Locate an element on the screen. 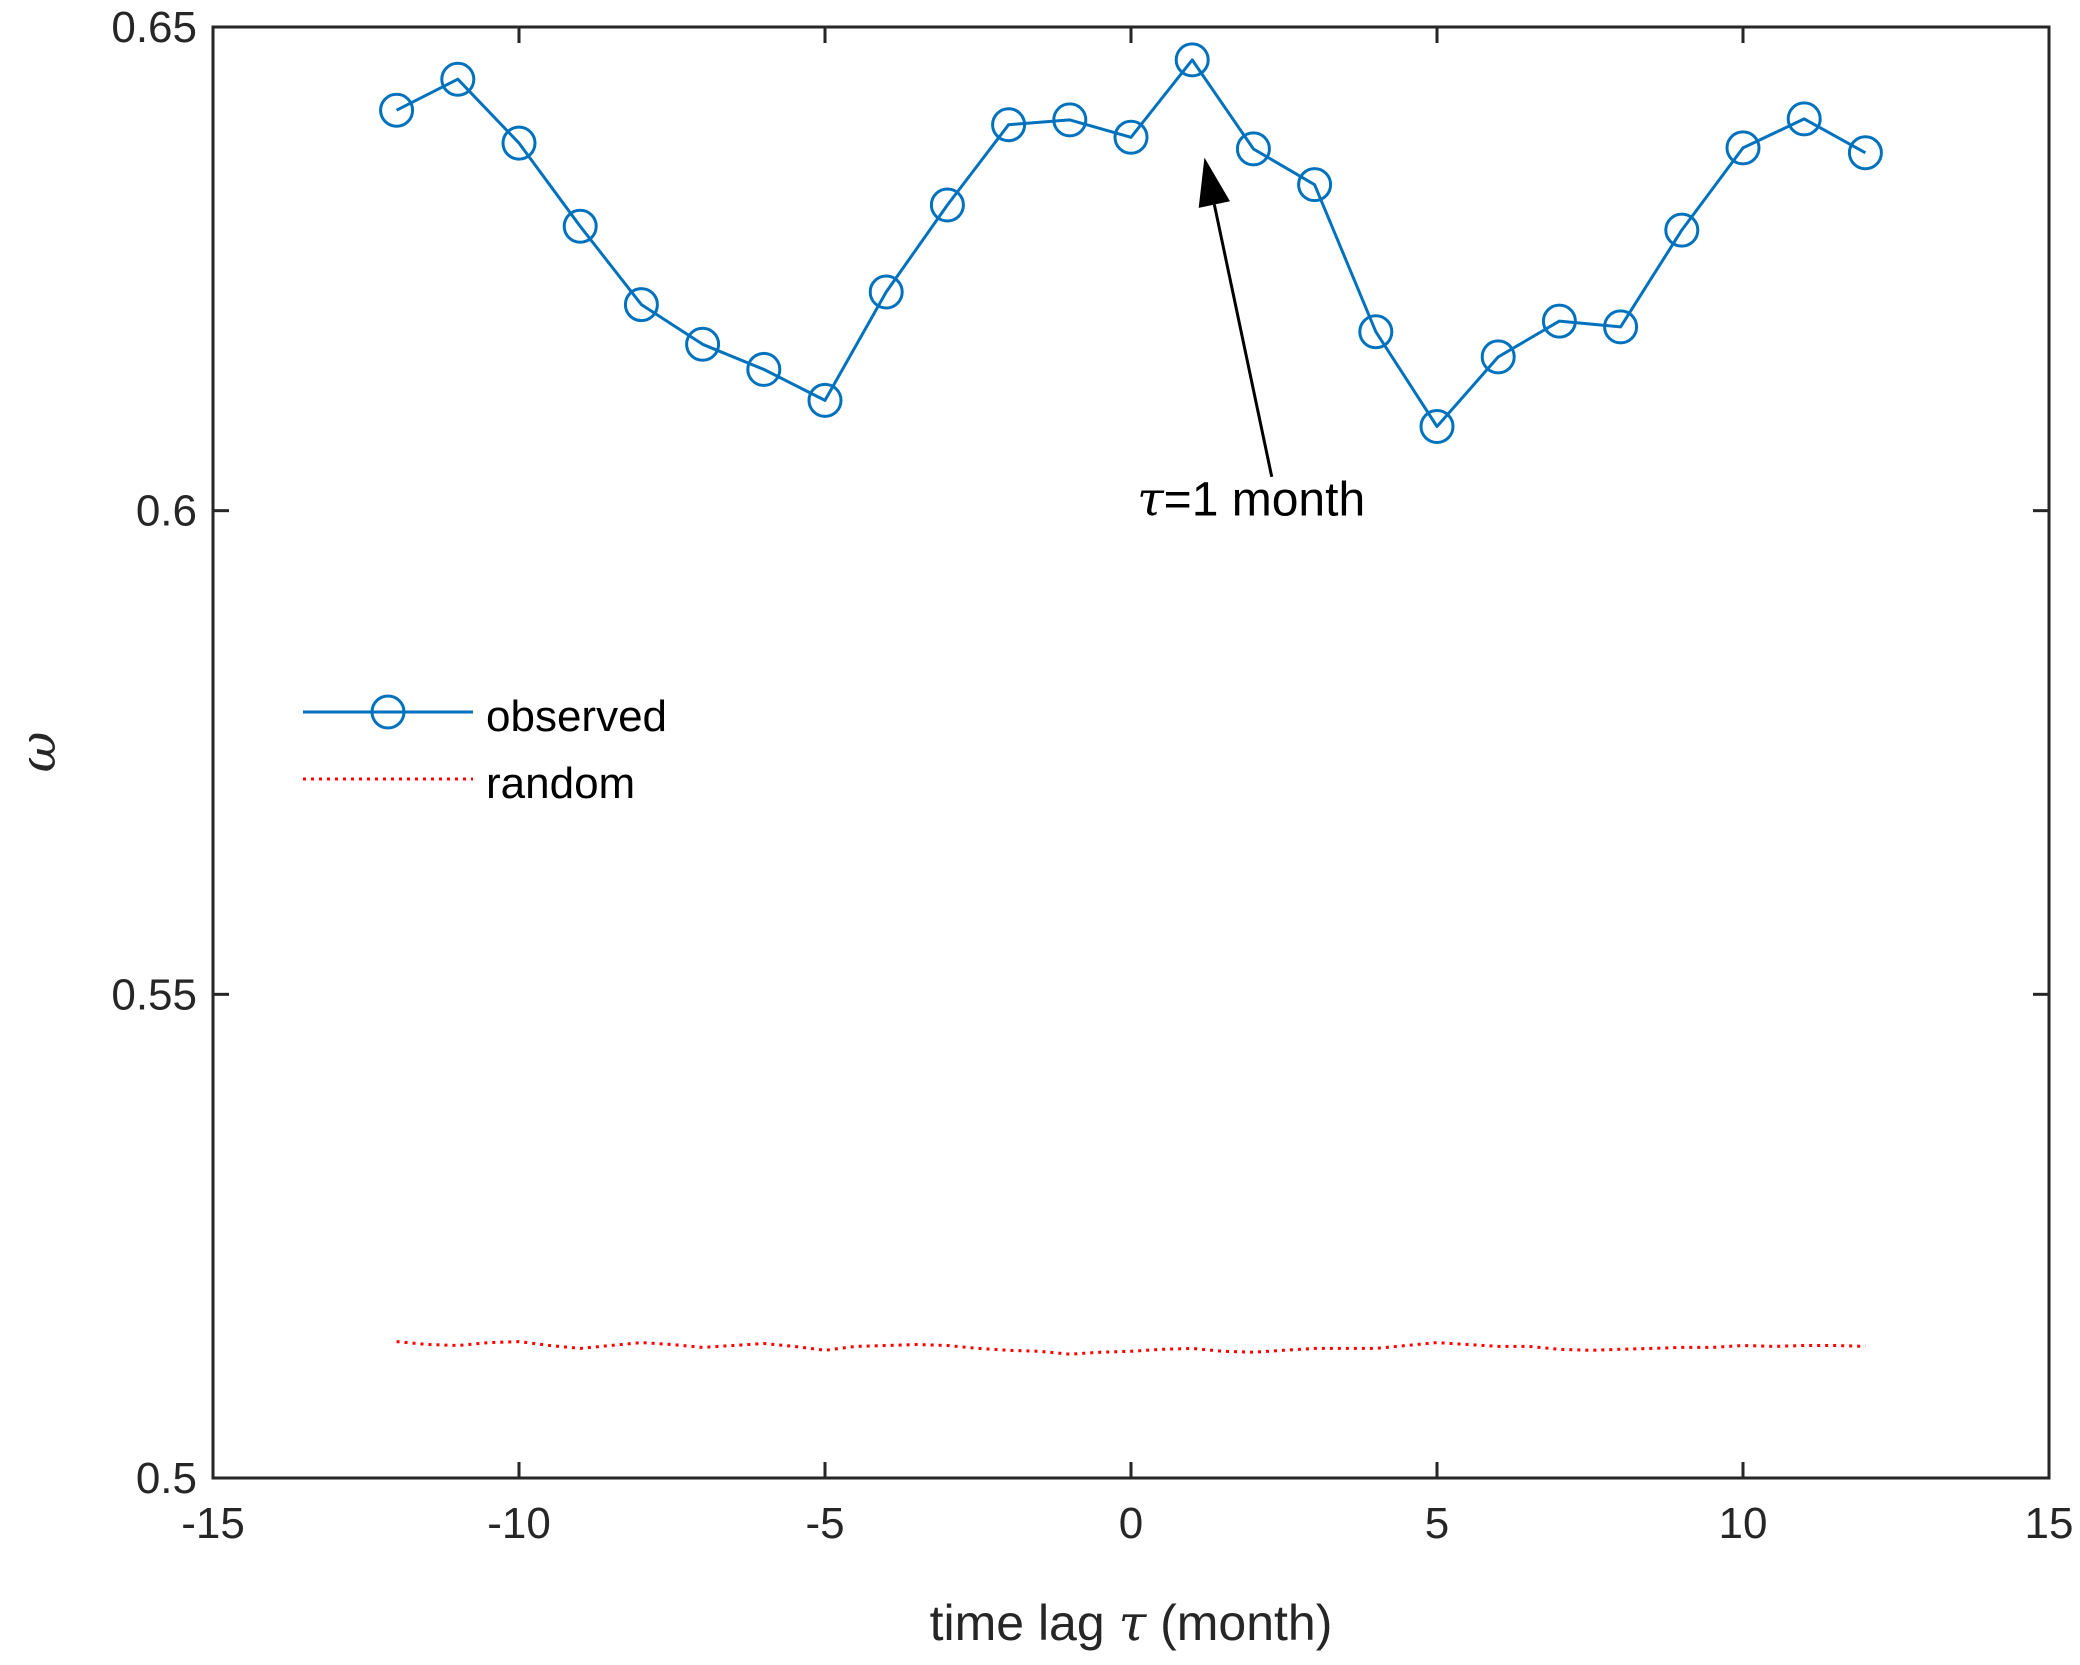 The width and height of the screenshot is (2080, 1665). legend-label-random: random is located at coordinates (560, 783).